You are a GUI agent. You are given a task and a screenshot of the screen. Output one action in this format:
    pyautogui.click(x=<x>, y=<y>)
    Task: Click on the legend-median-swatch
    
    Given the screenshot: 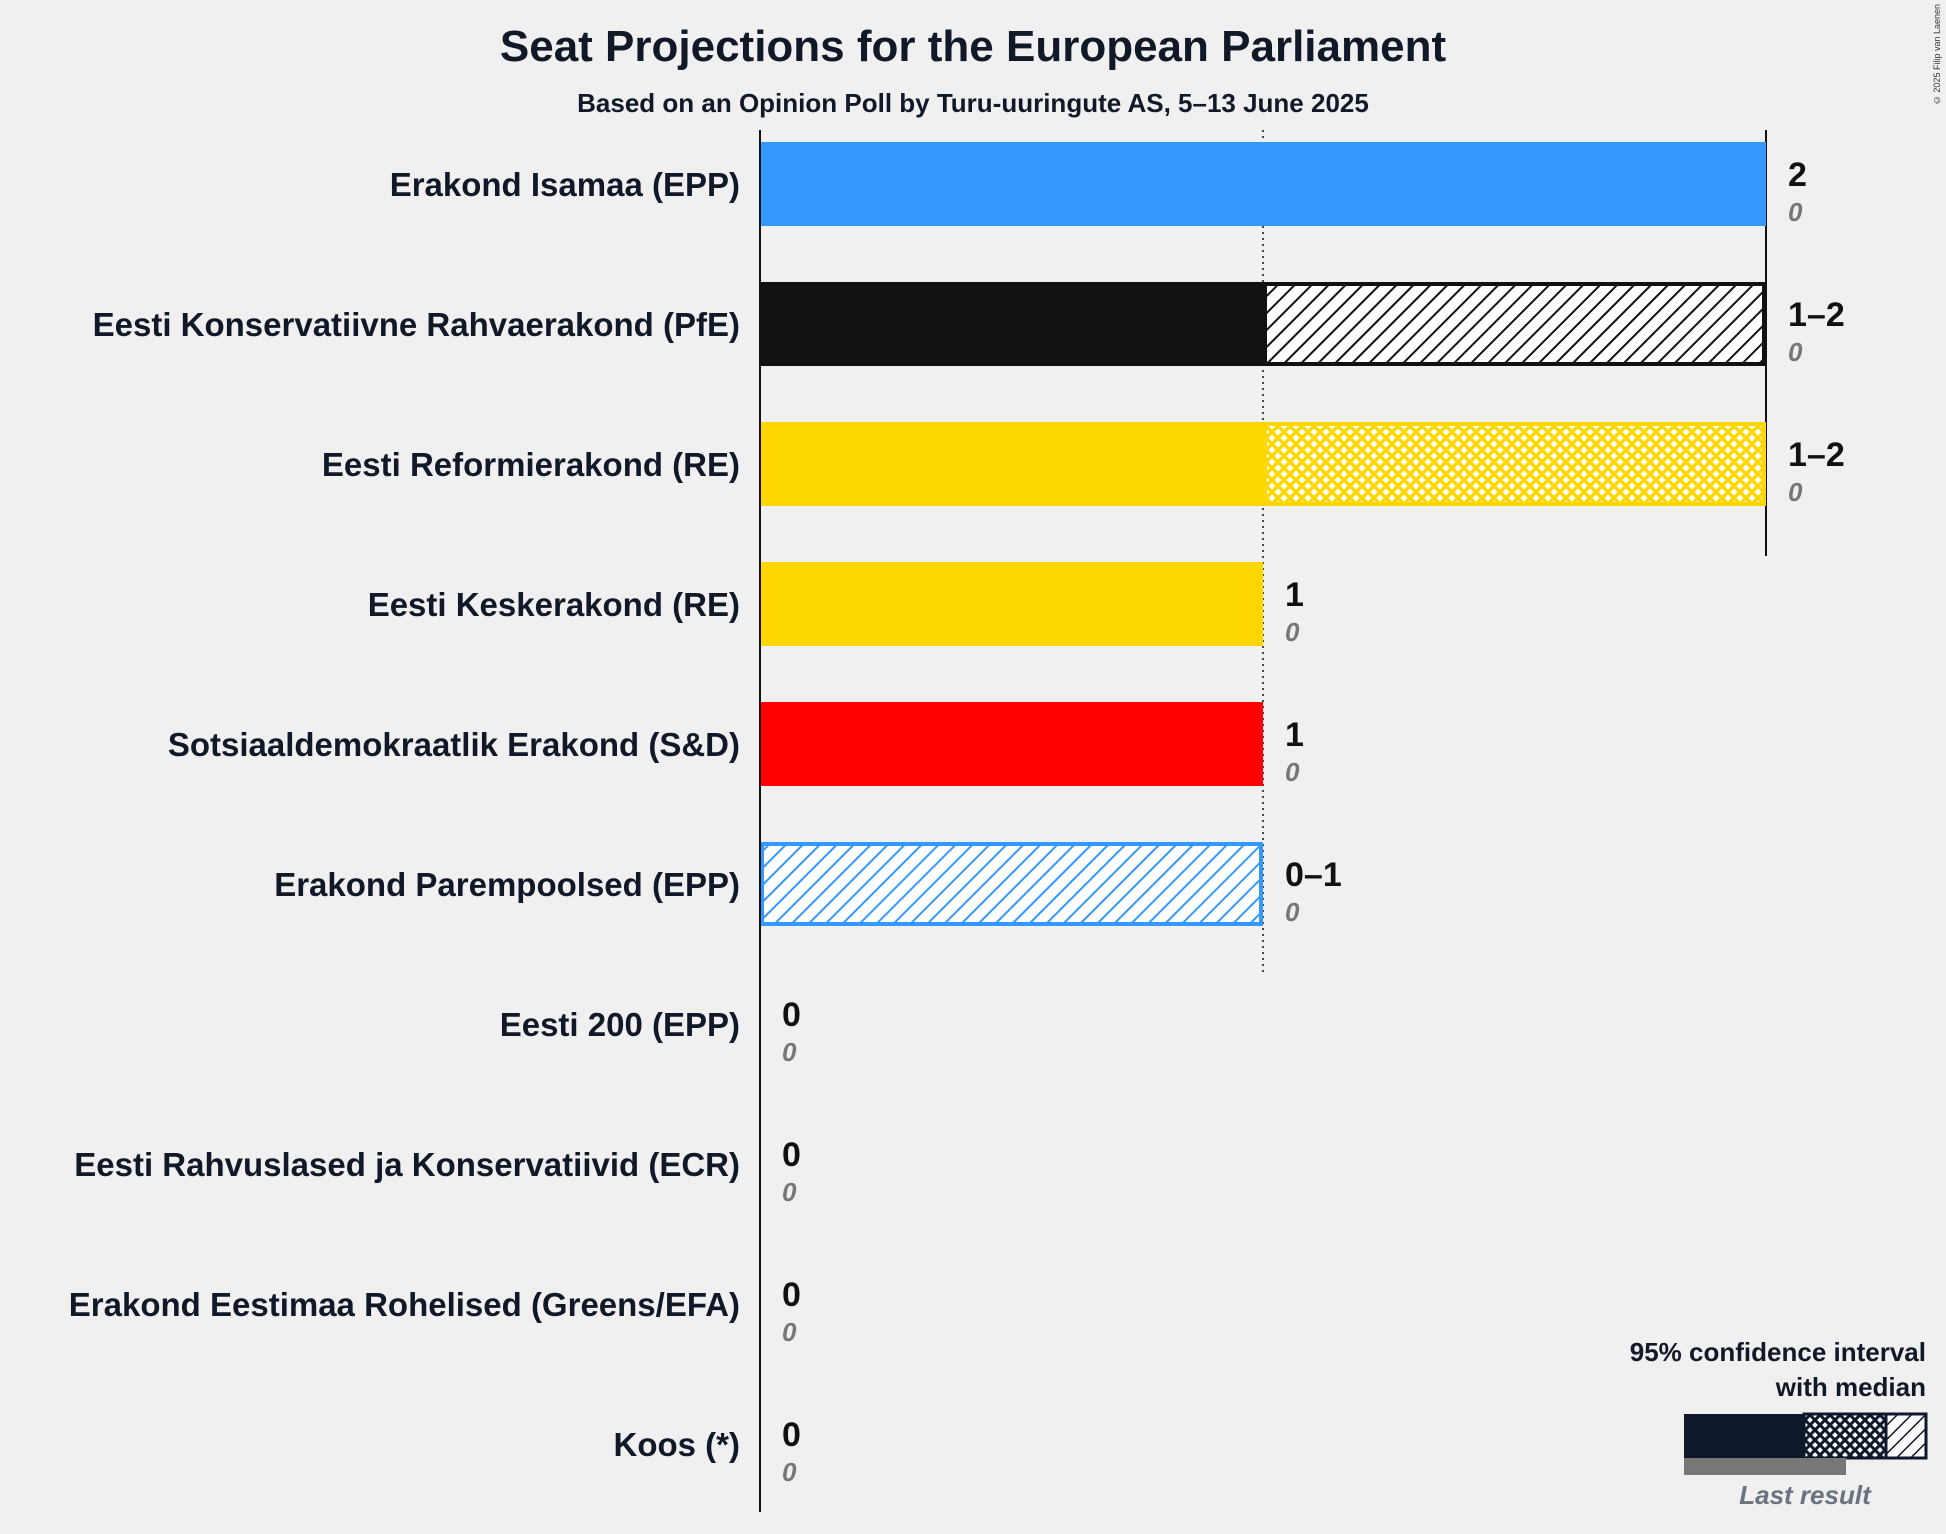 What is the action you would take?
    pyautogui.click(x=1744, y=1436)
    